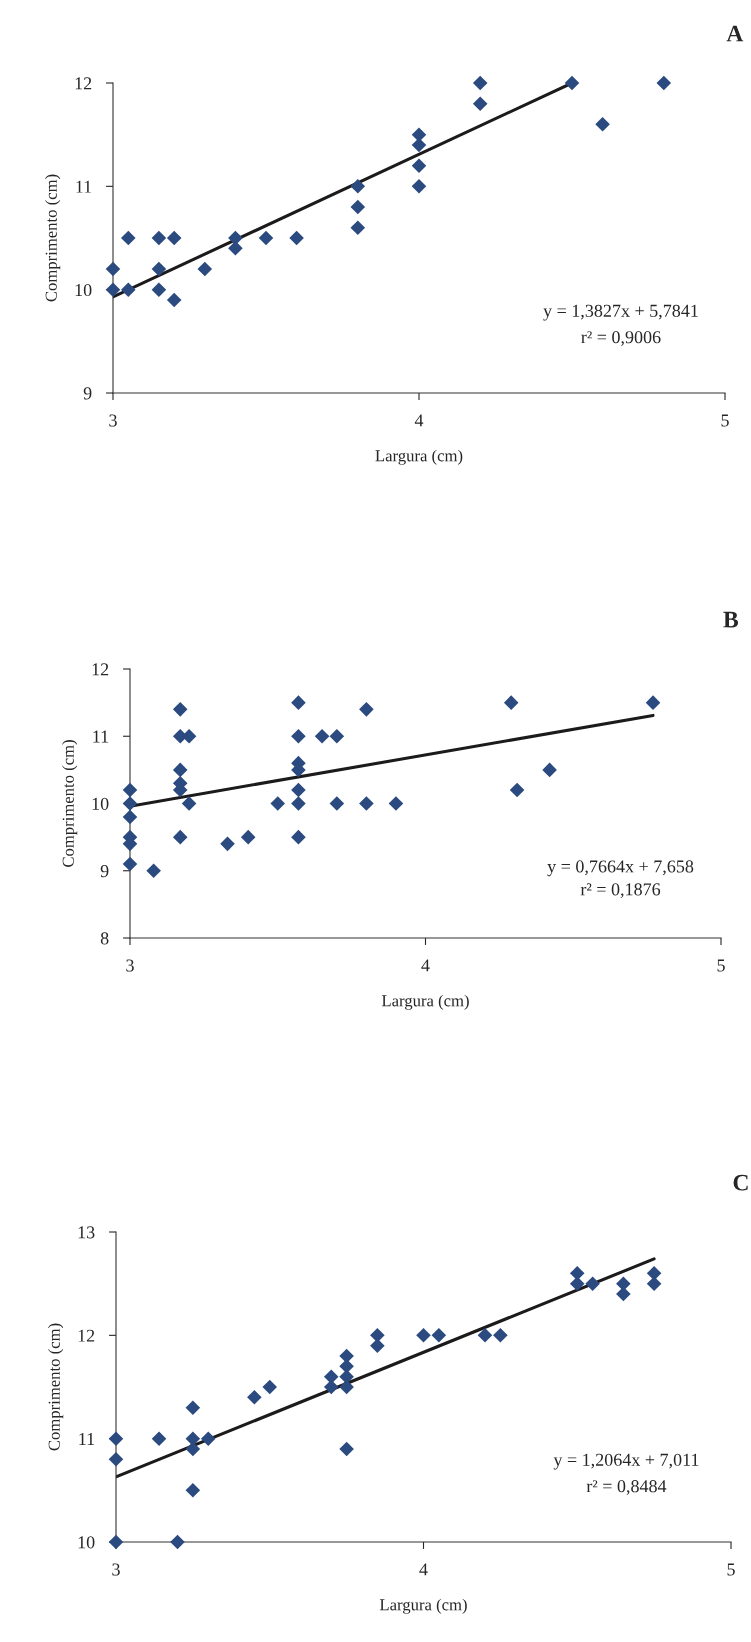 This screenshot has width=751, height=1642. What do you see at coordinates (621, 338) in the screenshot?
I see `annotation: r² = 0,9006` at bounding box center [621, 338].